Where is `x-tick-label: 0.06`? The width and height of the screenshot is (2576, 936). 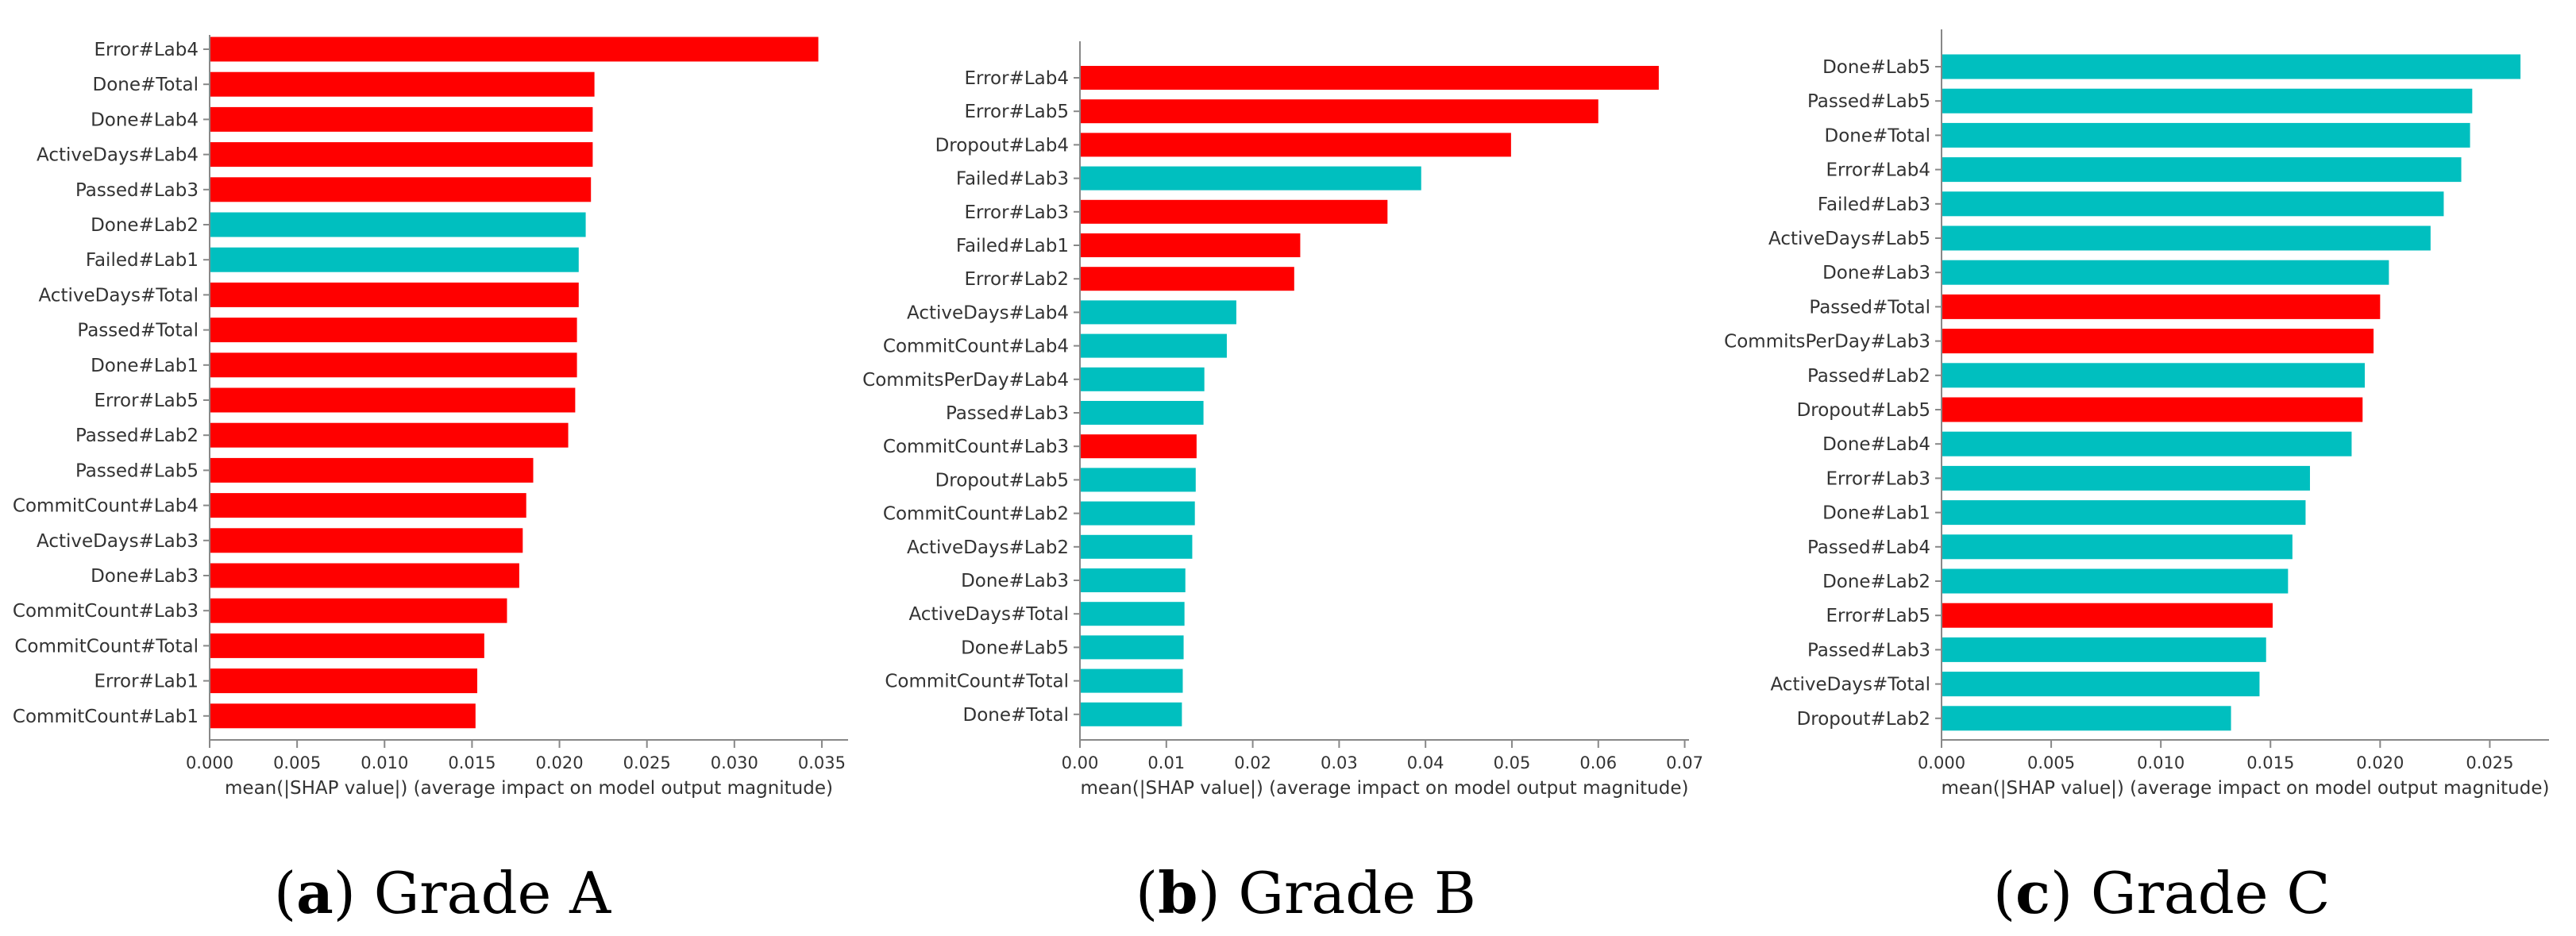
x-tick-label: 0.06 is located at coordinates (1598, 762).